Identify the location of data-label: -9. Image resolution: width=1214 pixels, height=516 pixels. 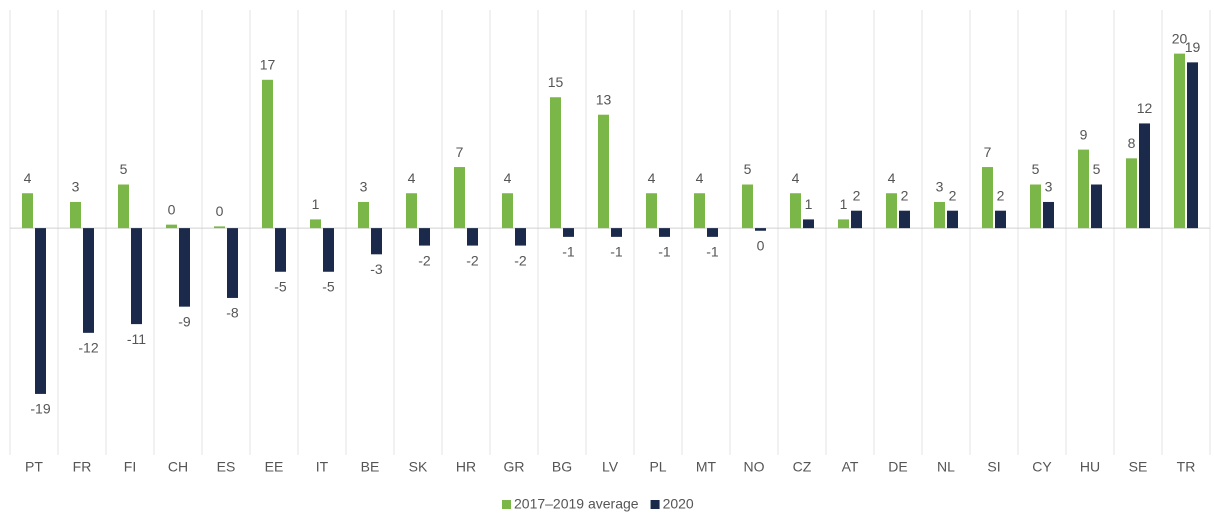
(184, 321).